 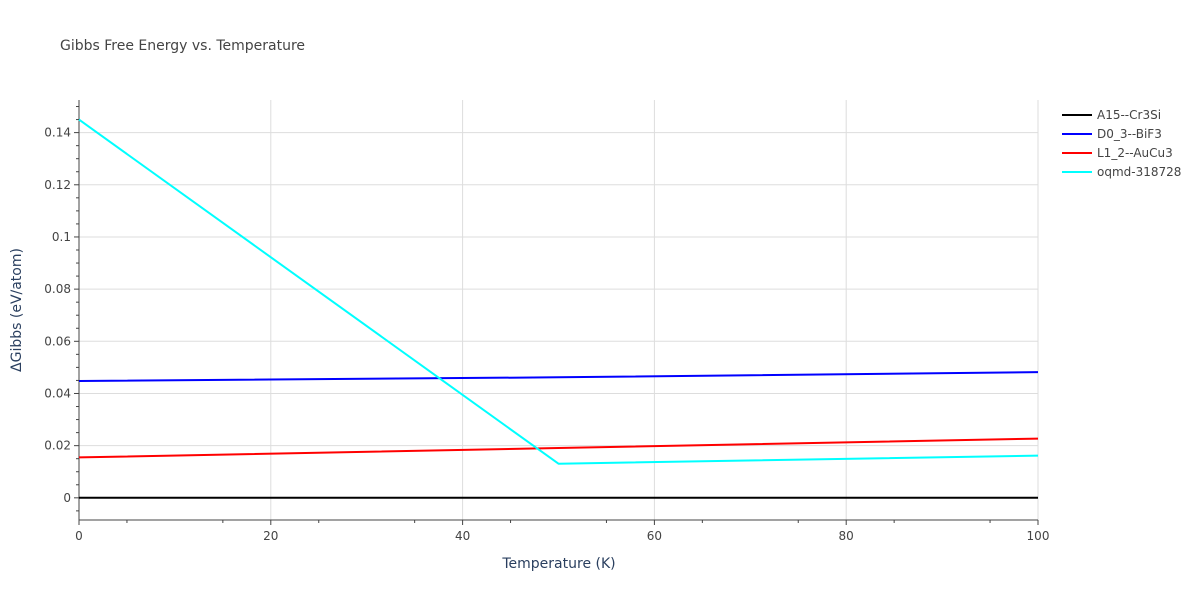 I want to click on y-tick-label: 0.12, so click(x=57, y=185).